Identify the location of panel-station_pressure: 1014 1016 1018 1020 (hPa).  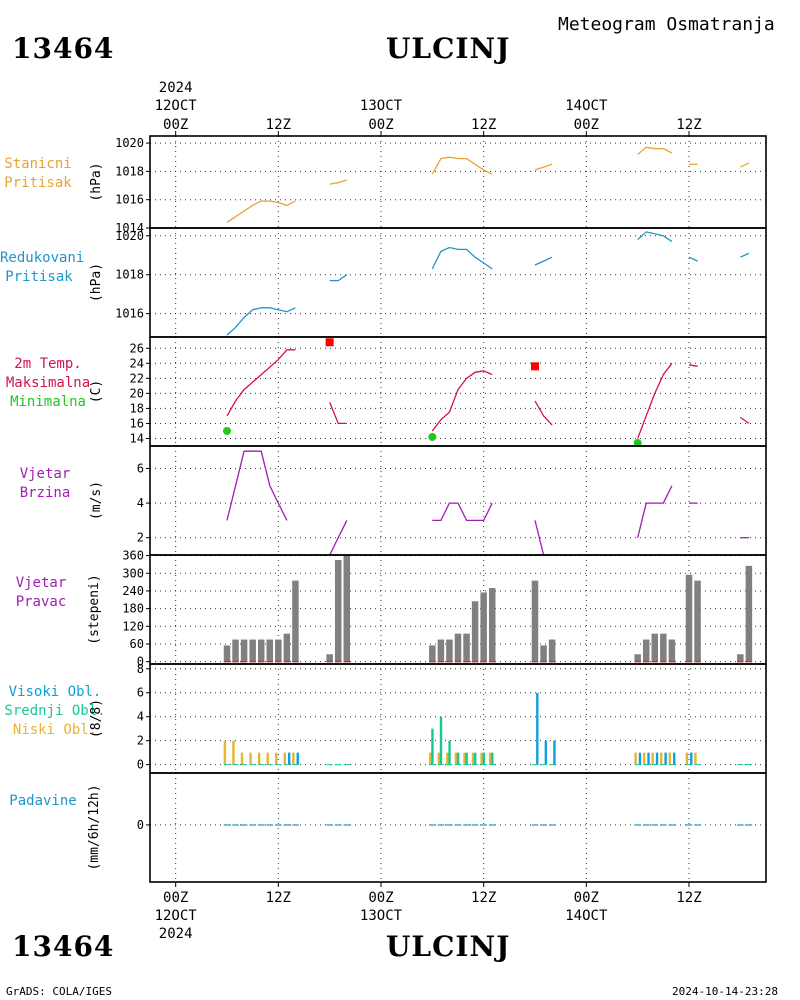
(427, 185).